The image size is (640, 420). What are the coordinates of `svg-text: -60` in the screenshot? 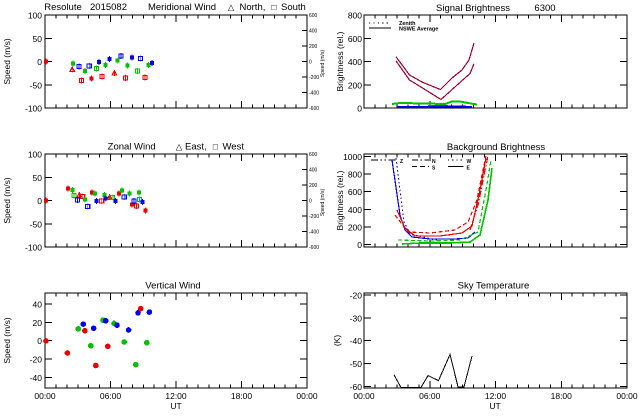 It's located at (356, 387).